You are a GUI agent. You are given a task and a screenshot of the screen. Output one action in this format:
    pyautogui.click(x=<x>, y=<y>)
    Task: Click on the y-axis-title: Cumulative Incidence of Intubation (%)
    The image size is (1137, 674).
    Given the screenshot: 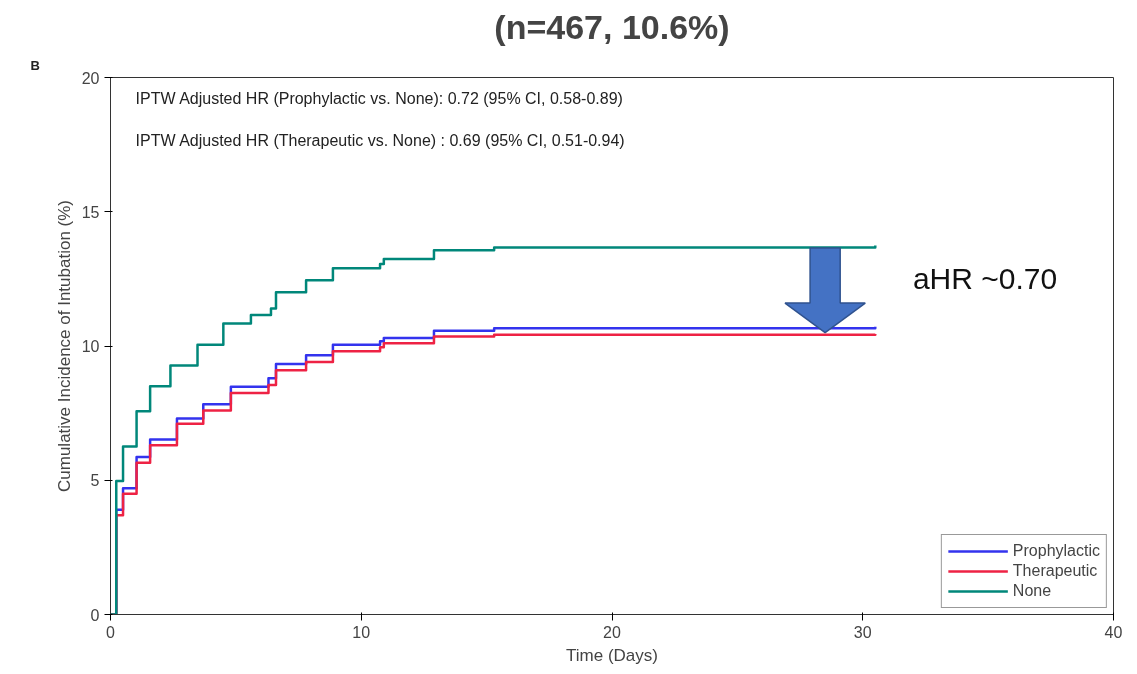 What is the action you would take?
    pyautogui.click(x=64, y=345)
    